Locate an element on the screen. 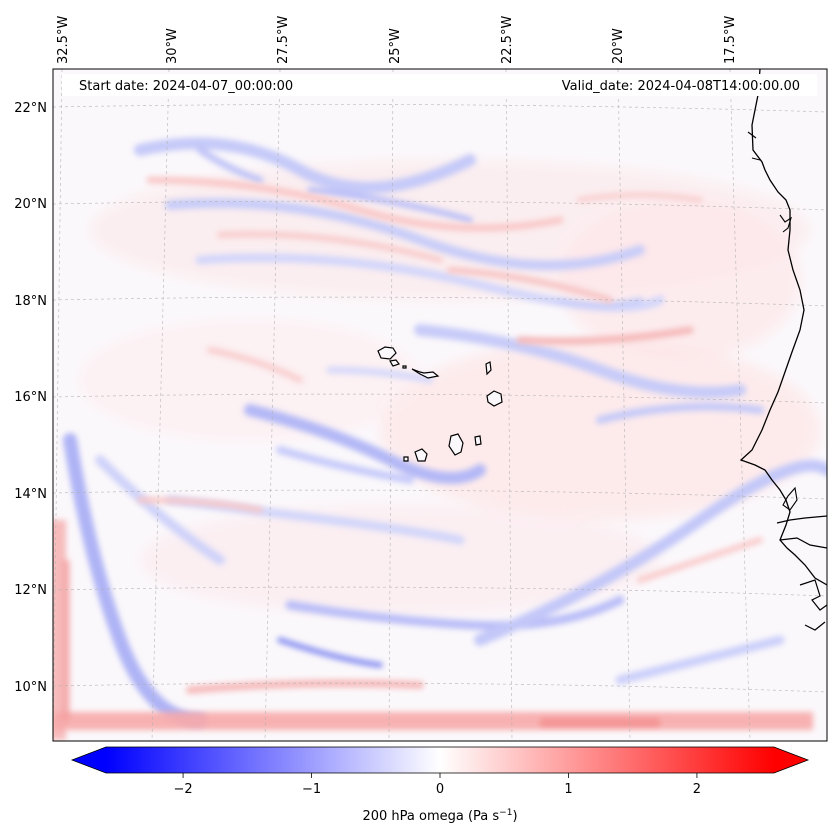 Image resolution: width=837 pixels, height=839 pixels. colorbar-label-main: 200 hPa omega (Pa s is located at coordinates (430, 816).